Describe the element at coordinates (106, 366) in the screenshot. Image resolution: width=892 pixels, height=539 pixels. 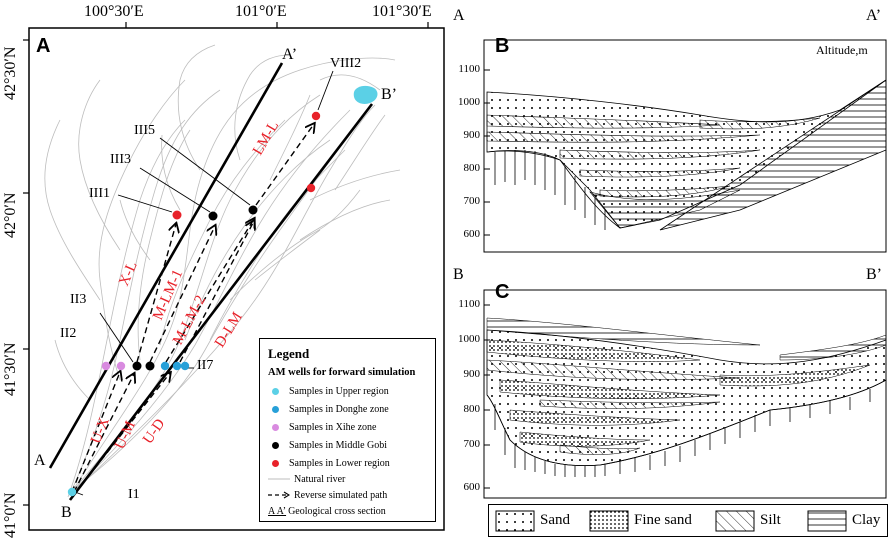
I see `sample-point-ii2` at that location.